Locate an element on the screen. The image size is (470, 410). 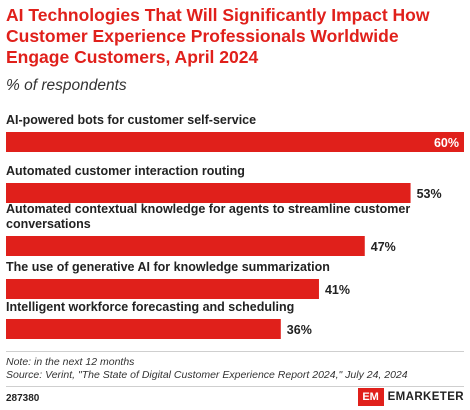
chart-note: Note: in the next 12 months is located at coordinates (70, 362).